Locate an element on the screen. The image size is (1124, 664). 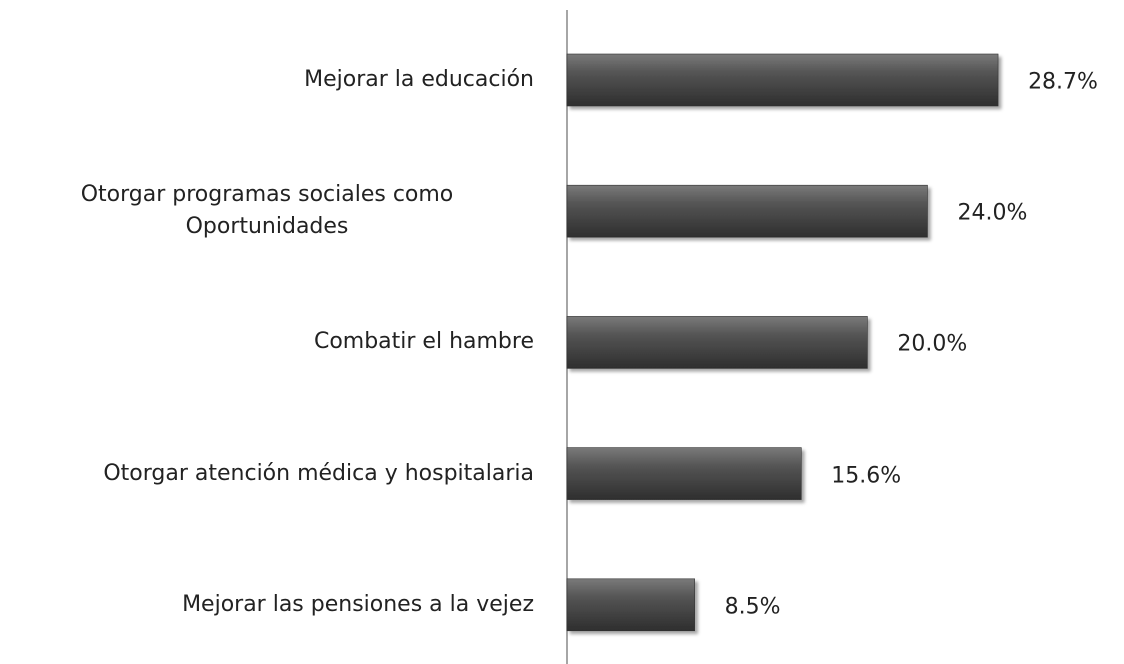
value-label: 20.0% is located at coordinates (932, 344).